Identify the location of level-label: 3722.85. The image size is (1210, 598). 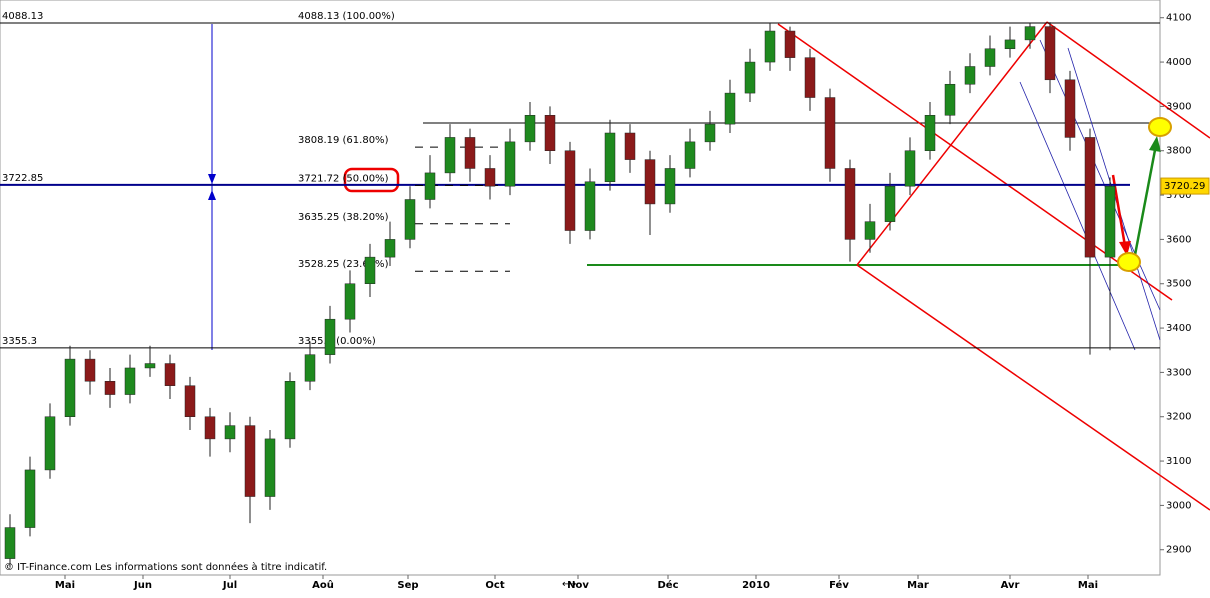
(22, 178).